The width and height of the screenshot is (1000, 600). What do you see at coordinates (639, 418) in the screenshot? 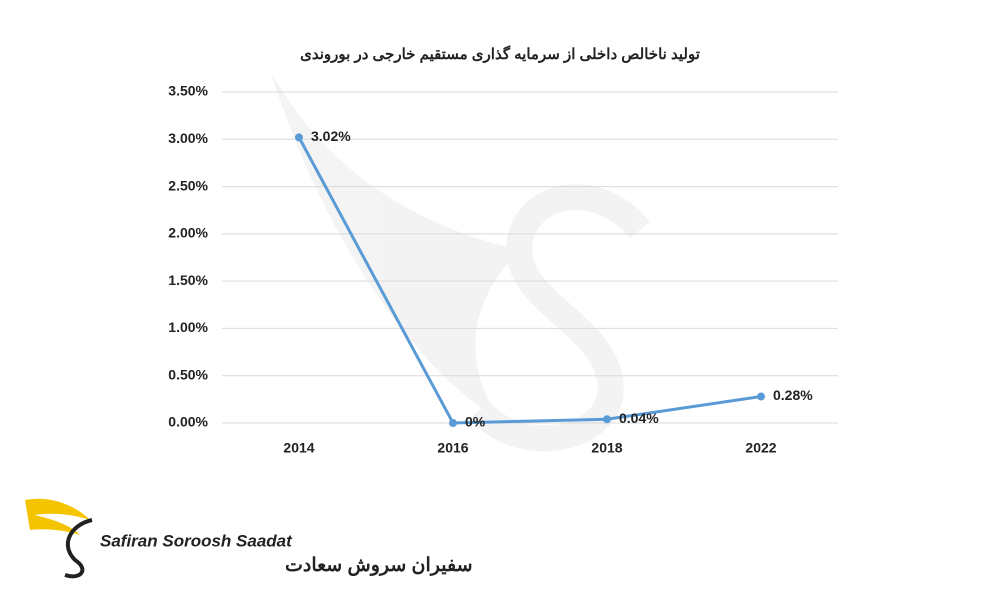
I see `data-label: 0.04%` at bounding box center [639, 418].